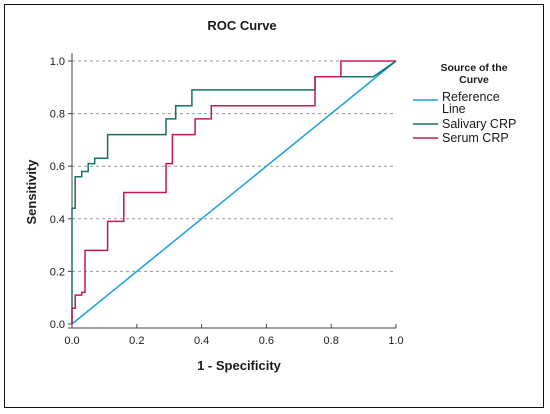  What do you see at coordinates (57, 115) in the screenshot?
I see `y-tick-label-4: 0.8` at bounding box center [57, 115].